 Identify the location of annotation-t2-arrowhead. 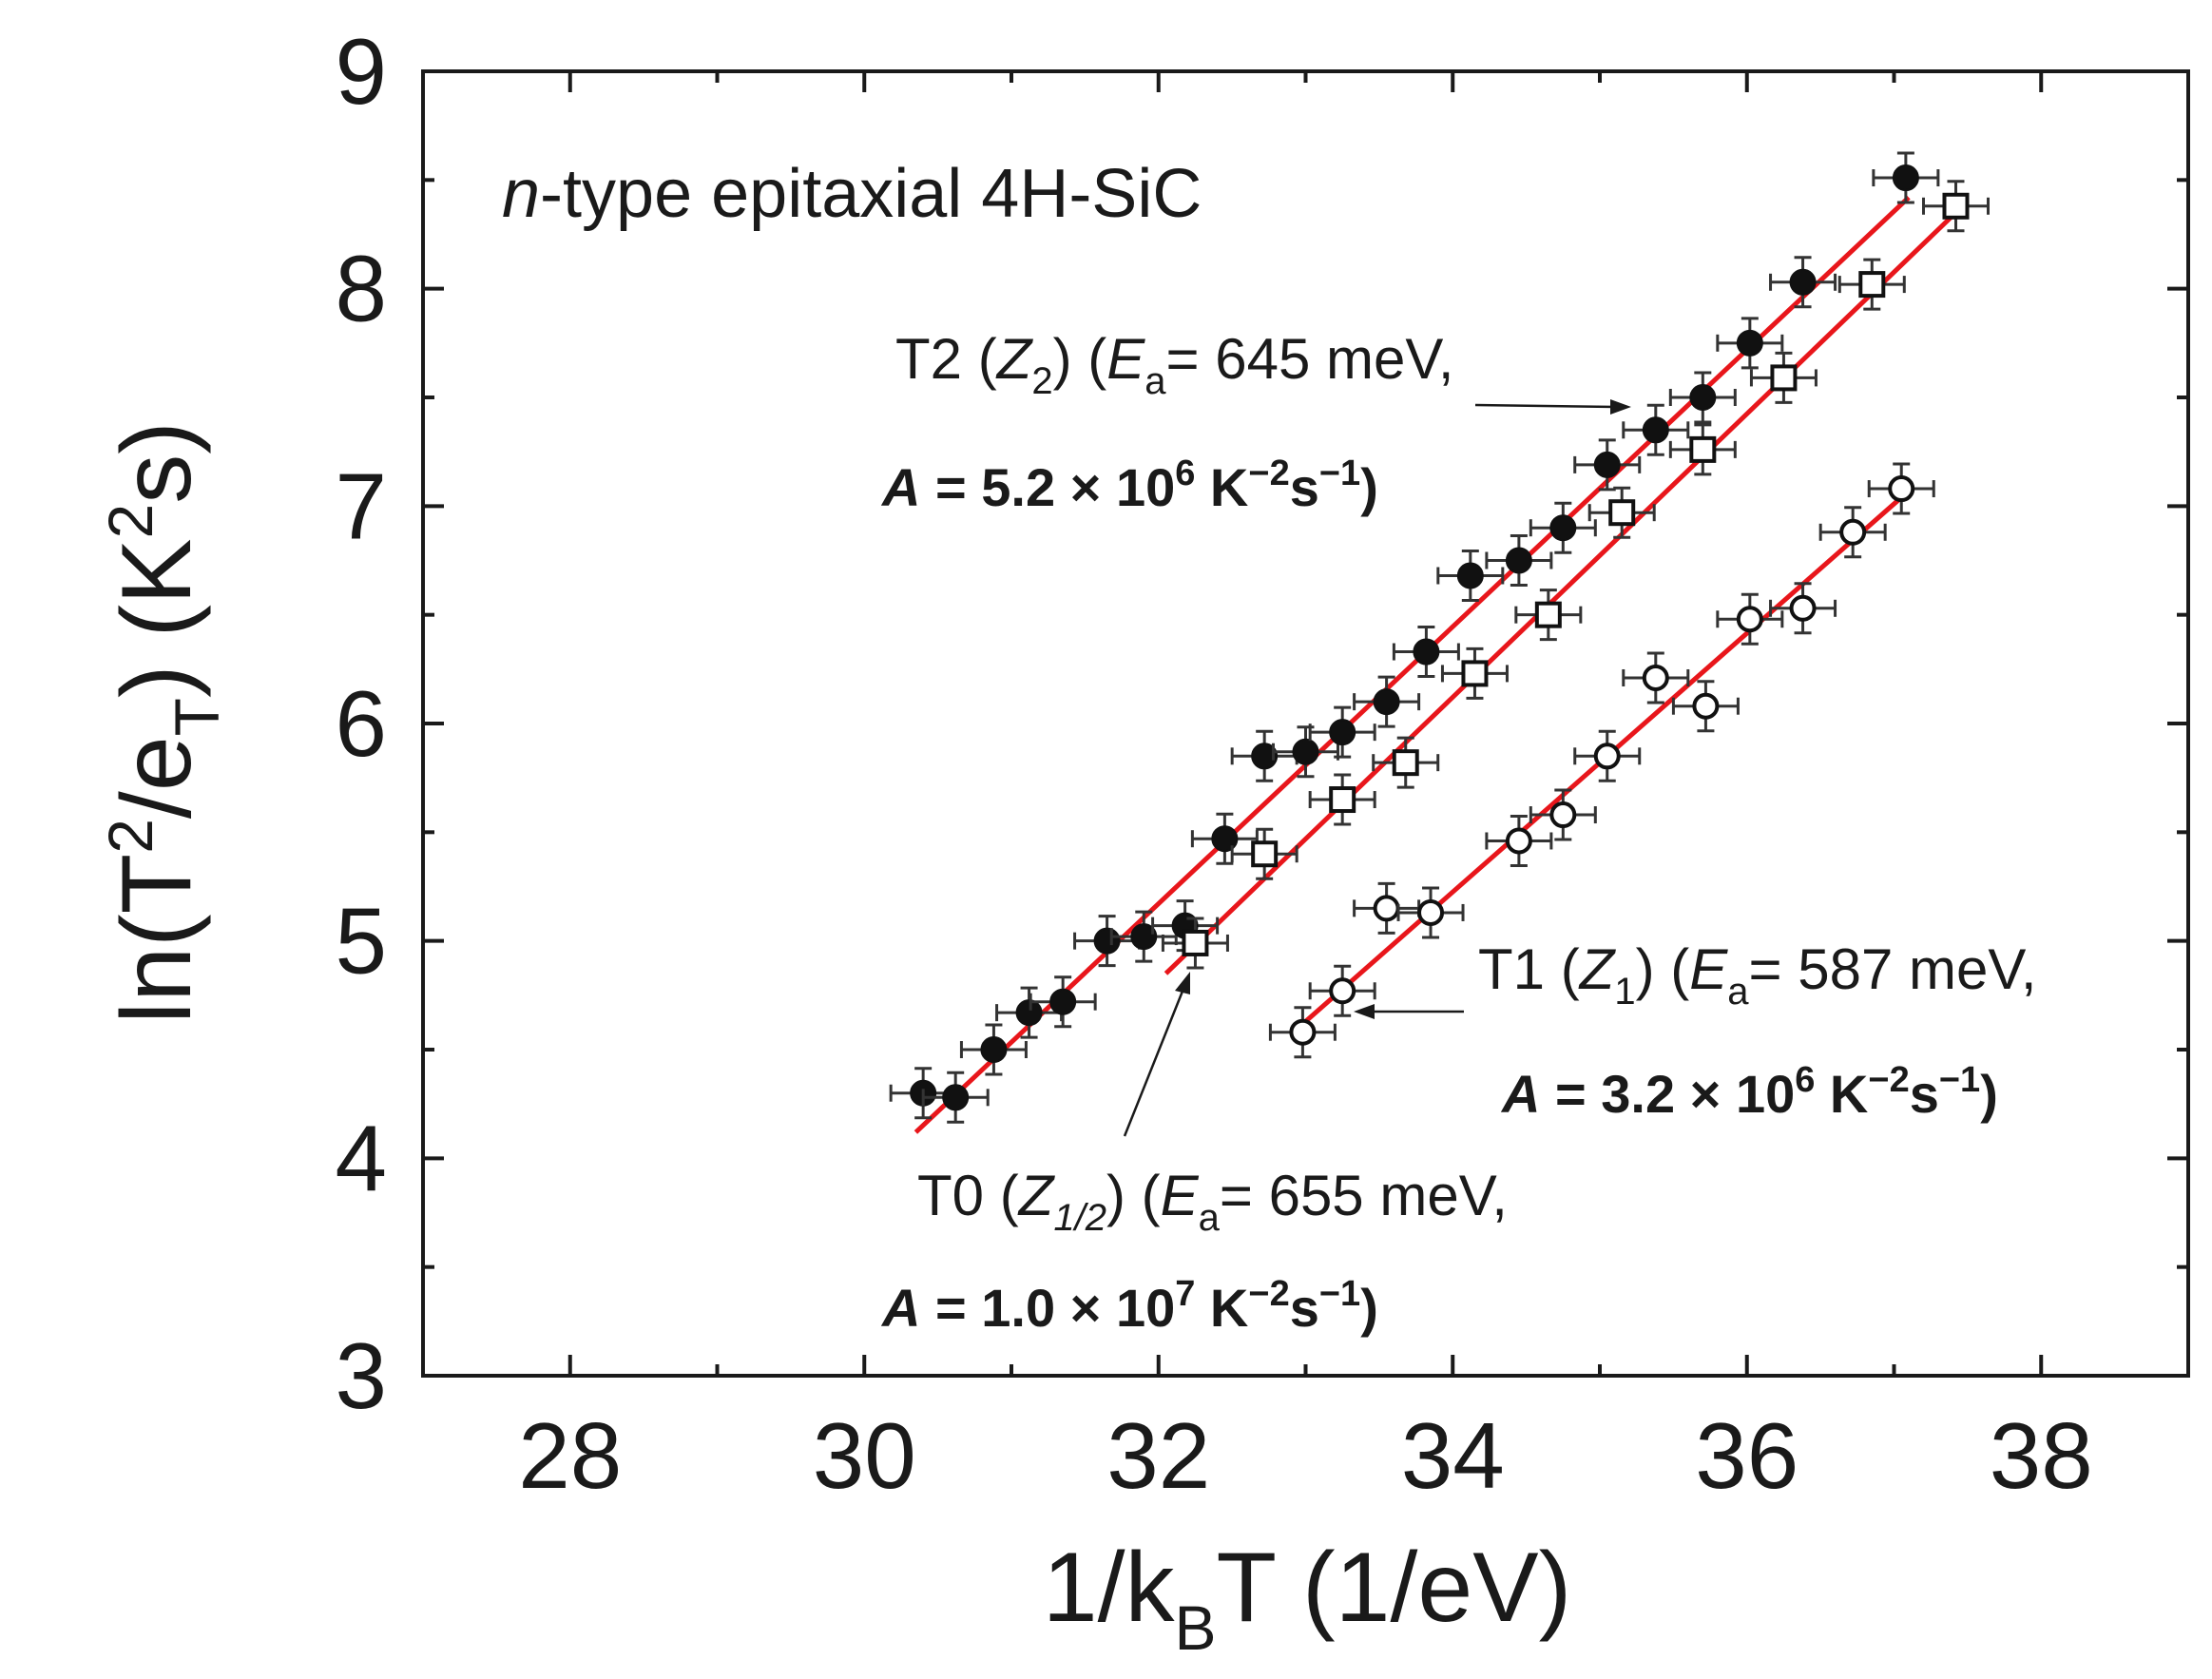
(1620, 407).